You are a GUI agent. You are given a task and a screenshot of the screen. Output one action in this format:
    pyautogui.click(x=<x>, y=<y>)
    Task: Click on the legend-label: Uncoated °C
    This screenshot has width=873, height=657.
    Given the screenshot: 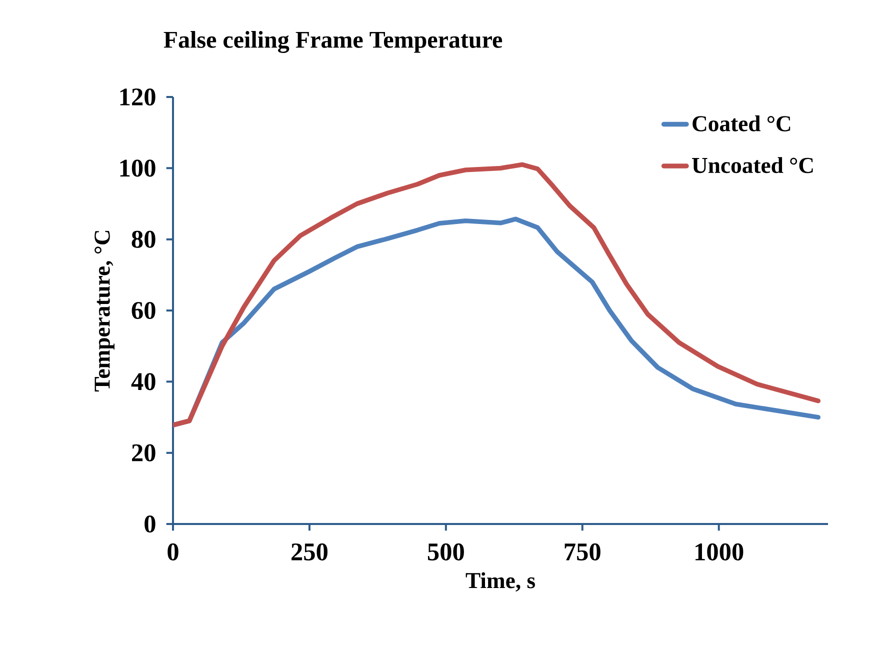 What is the action you would take?
    pyautogui.click(x=752, y=165)
    